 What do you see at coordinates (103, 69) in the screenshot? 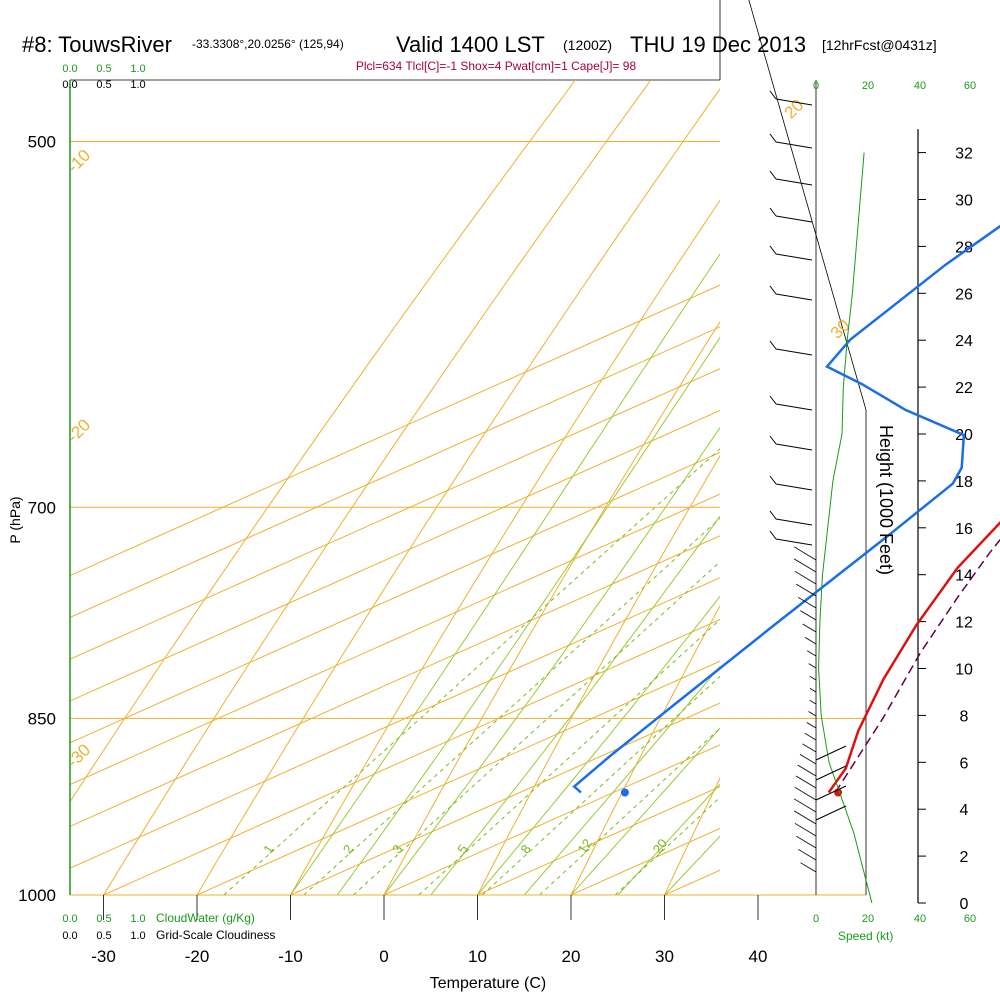
I see `cw-tick-top: 0.5` at bounding box center [103, 69].